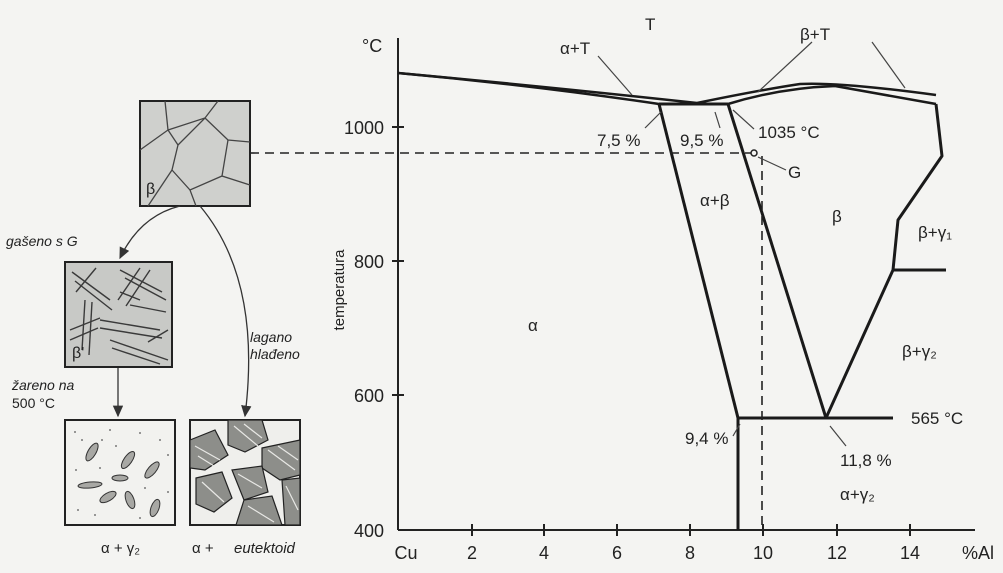  Describe the element at coordinates (339, 290) in the screenshot. I see `y-axis-title: temperatura` at that location.